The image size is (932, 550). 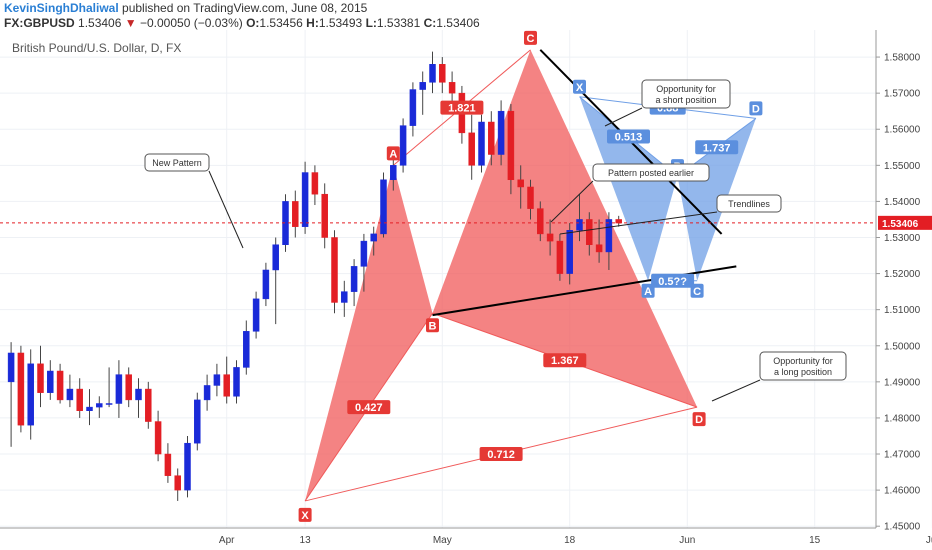 I want to click on callout-text: Trendlines, so click(x=749, y=204).